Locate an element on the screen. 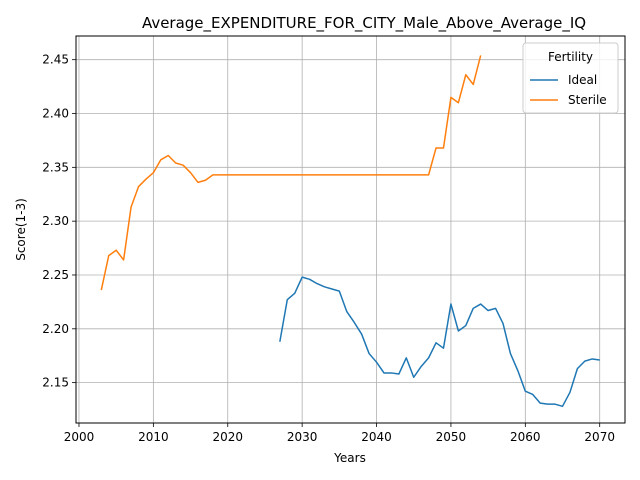 Image resolution: width=640 pixels, height=480 pixels. x-tick-label: 2040 is located at coordinates (376, 437).